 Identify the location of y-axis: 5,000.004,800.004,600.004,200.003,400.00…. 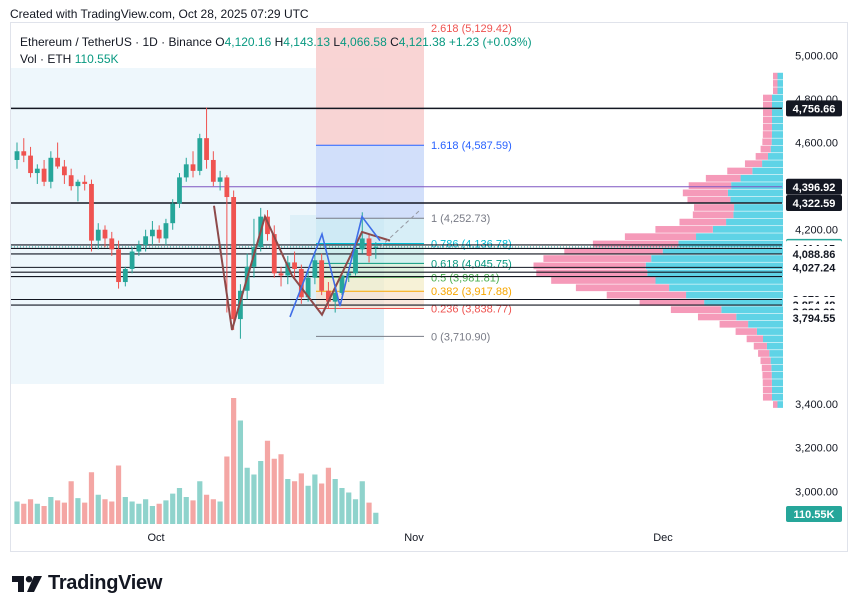
(814, 286).